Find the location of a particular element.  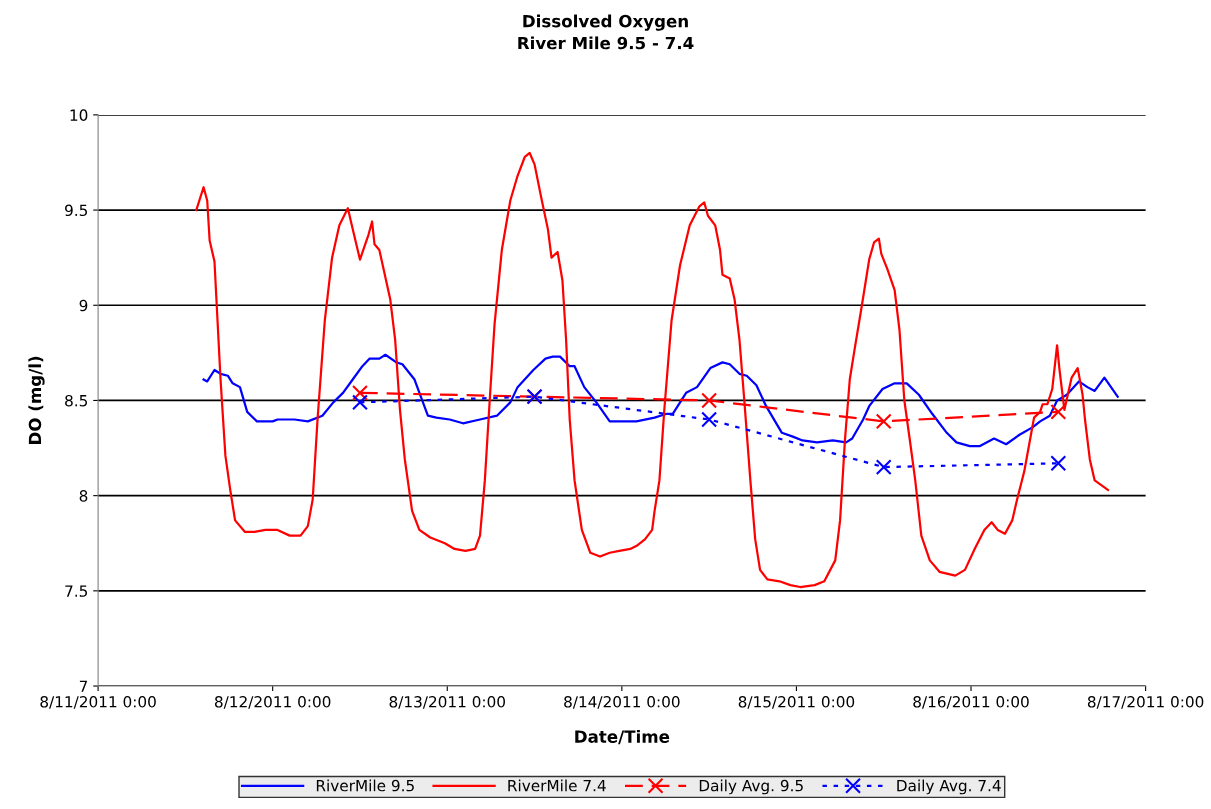

y-tick-label: 7 is located at coordinates (83, 686).